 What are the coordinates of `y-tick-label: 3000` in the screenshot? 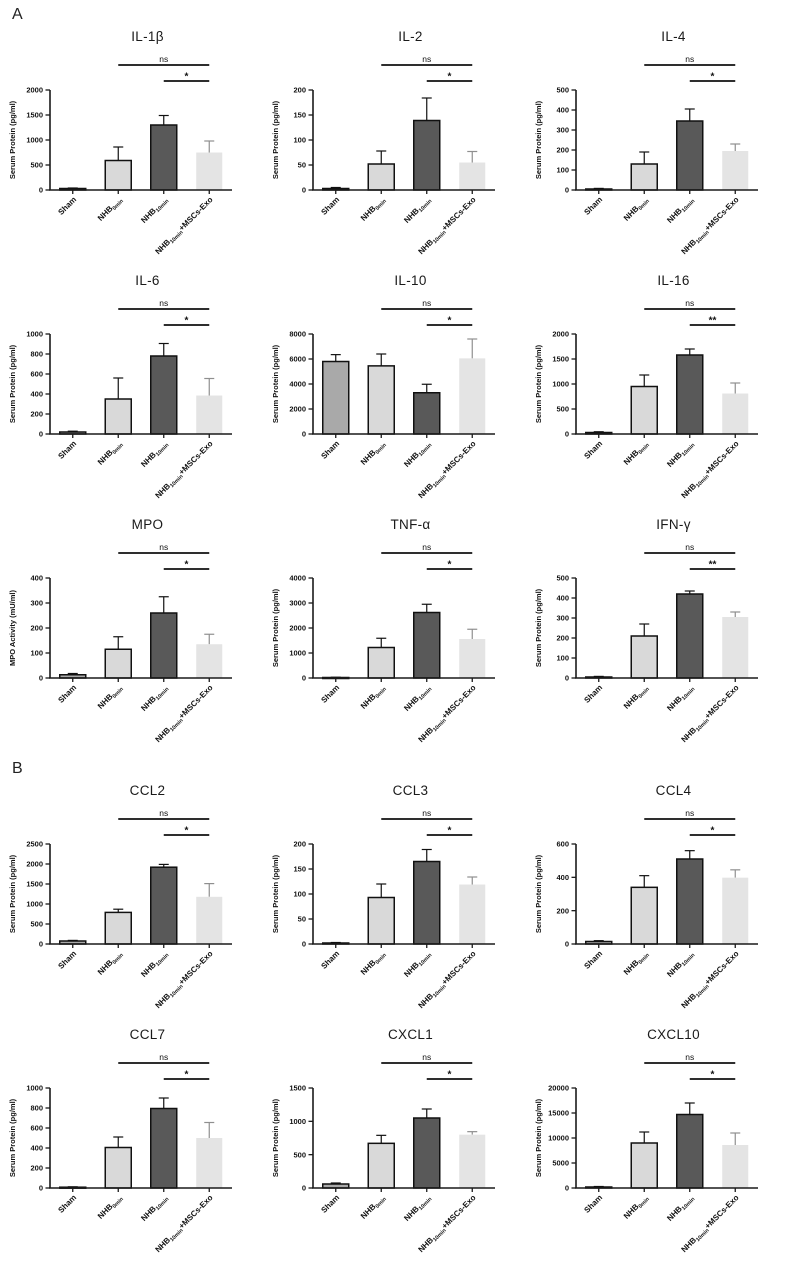 It's located at (297, 603).